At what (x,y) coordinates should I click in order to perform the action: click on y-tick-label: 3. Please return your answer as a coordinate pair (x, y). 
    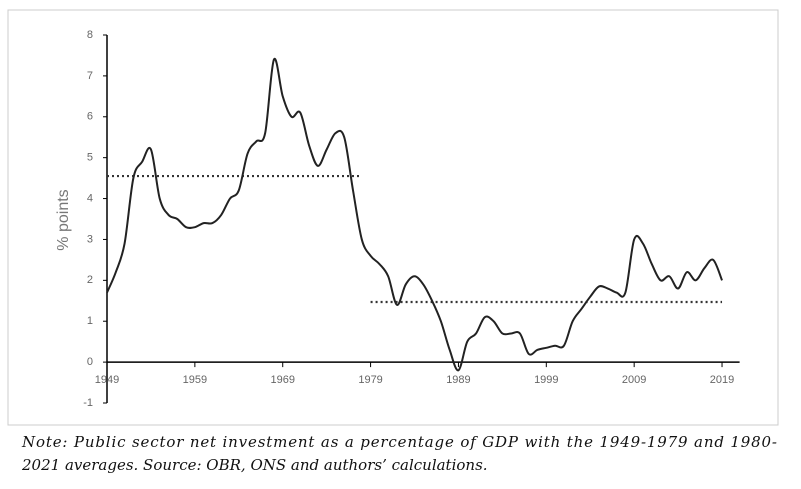
    Looking at the image, I should click on (90, 239).